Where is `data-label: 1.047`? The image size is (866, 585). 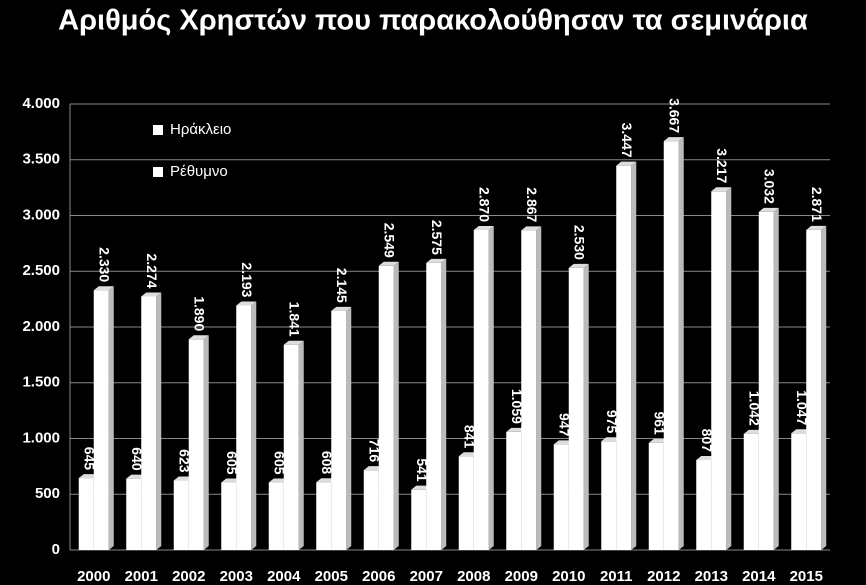 data-label: 1.047 is located at coordinates (802, 407).